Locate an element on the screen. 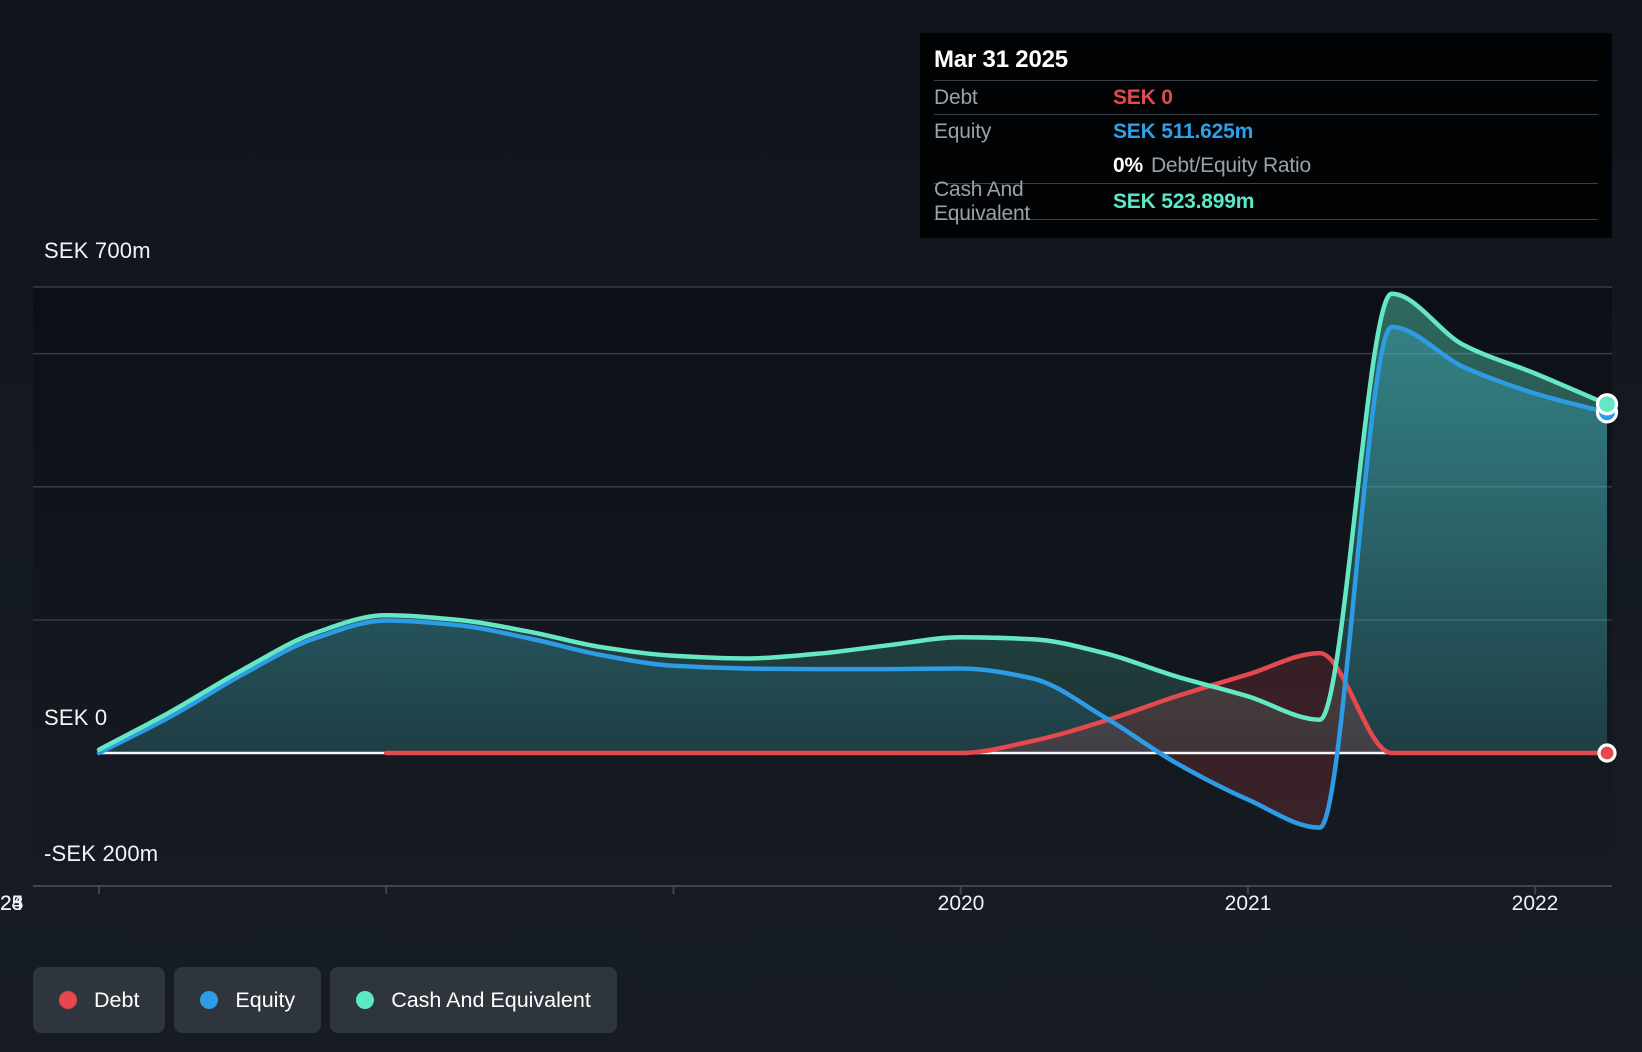 This screenshot has width=1642, height=1052. tooltip-ratio-row: 0% Debt/Equity Ratio is located at coordinates (1266, 166).